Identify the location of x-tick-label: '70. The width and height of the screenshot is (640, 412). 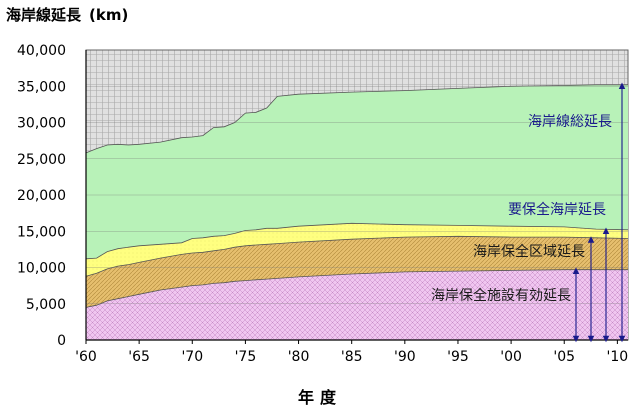
(192, 357).